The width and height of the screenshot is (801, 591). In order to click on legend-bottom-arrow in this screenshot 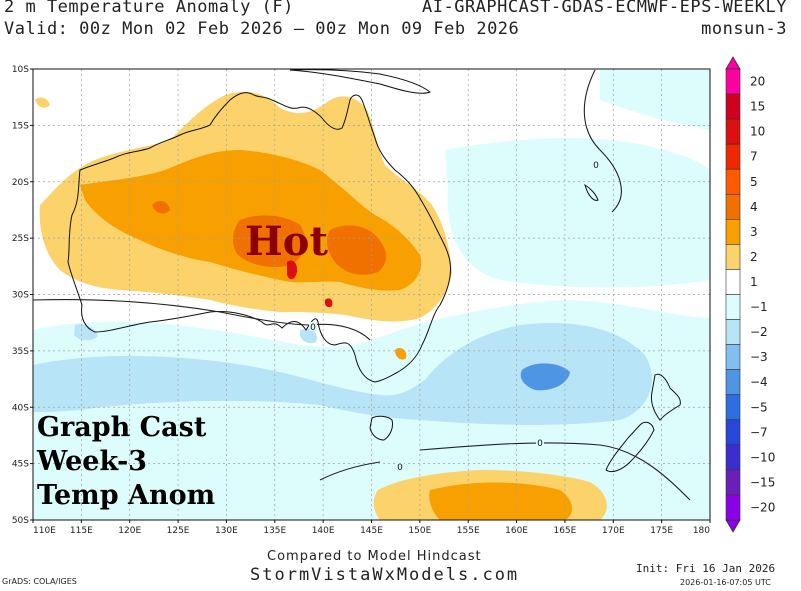, I will do `click(733, 526)`.